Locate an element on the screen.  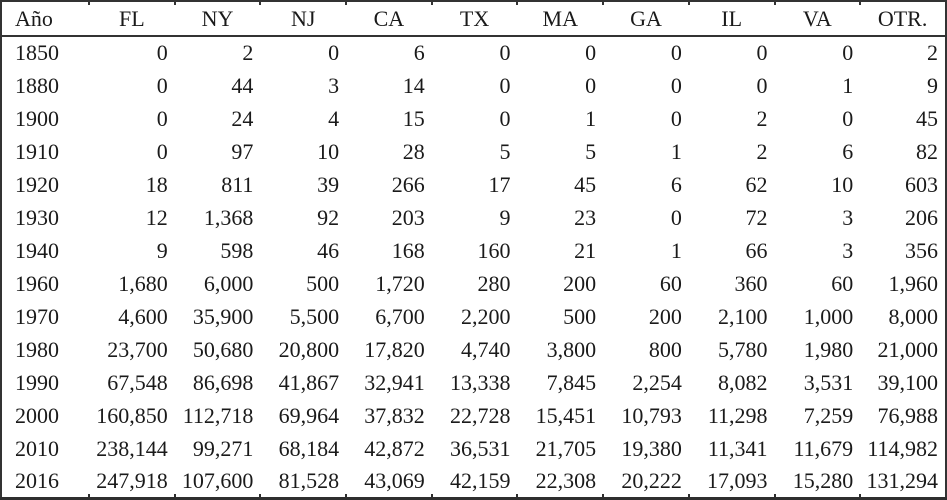
value-cell: 76,988 is located at coordinates (908, 415).